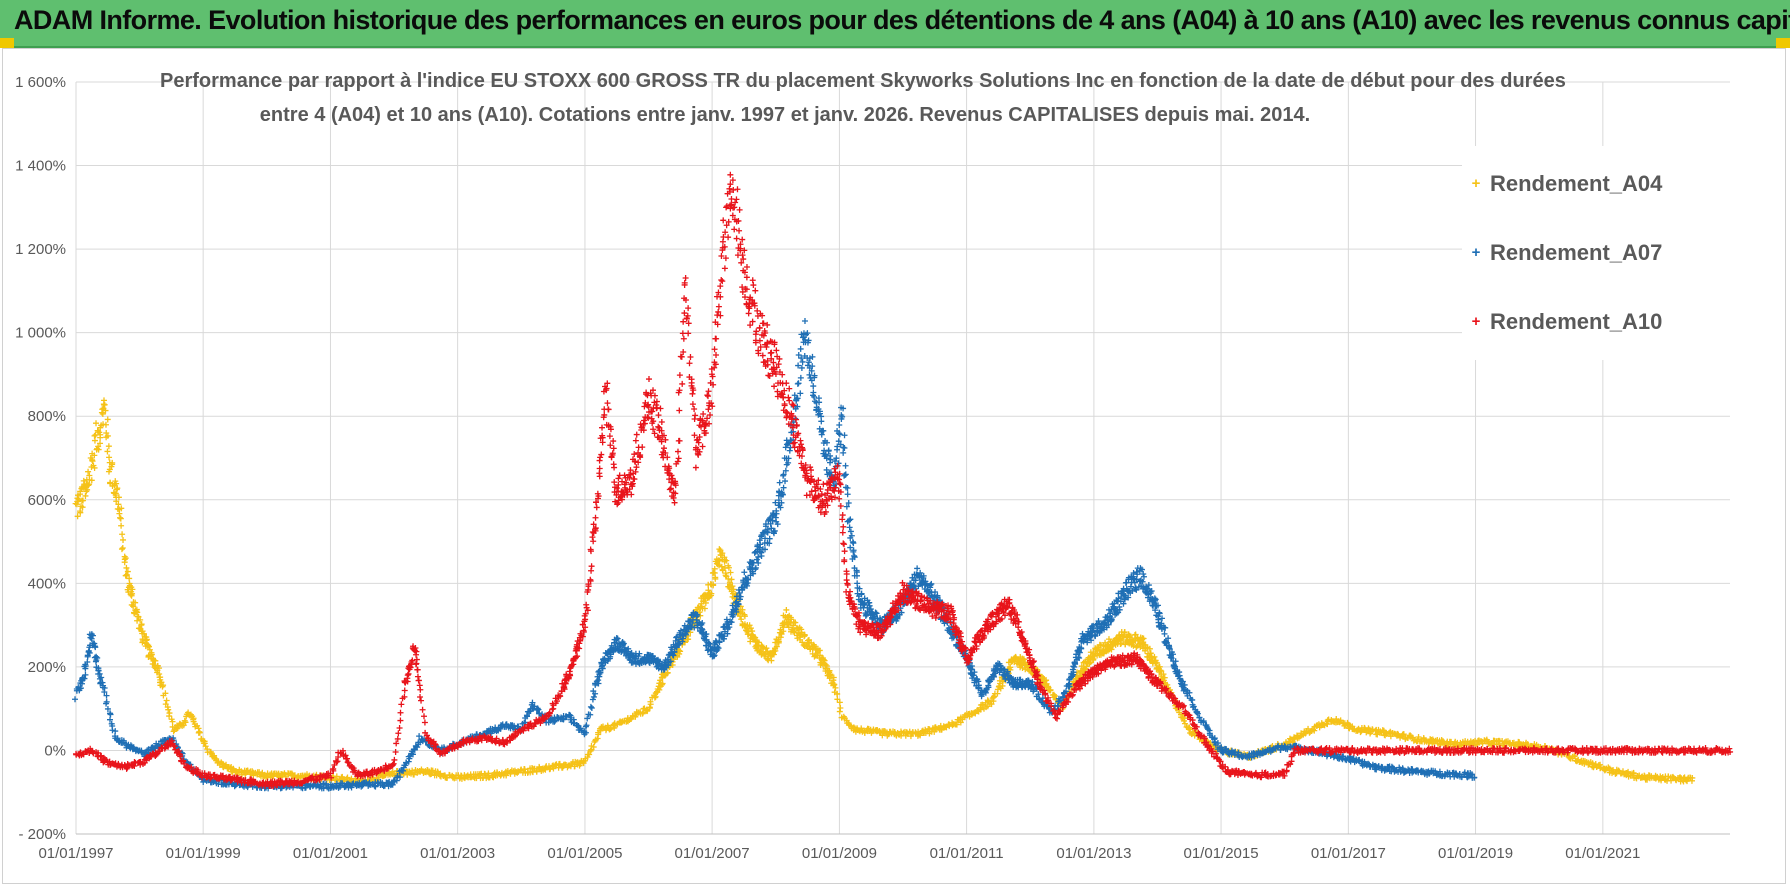 This screenshot has width=1790, height=886. What do you see at coordinates (1221, 853) in the screenshot?
I see `x-tick-label: 01/01/2015` at bounding box center [1221, 853].